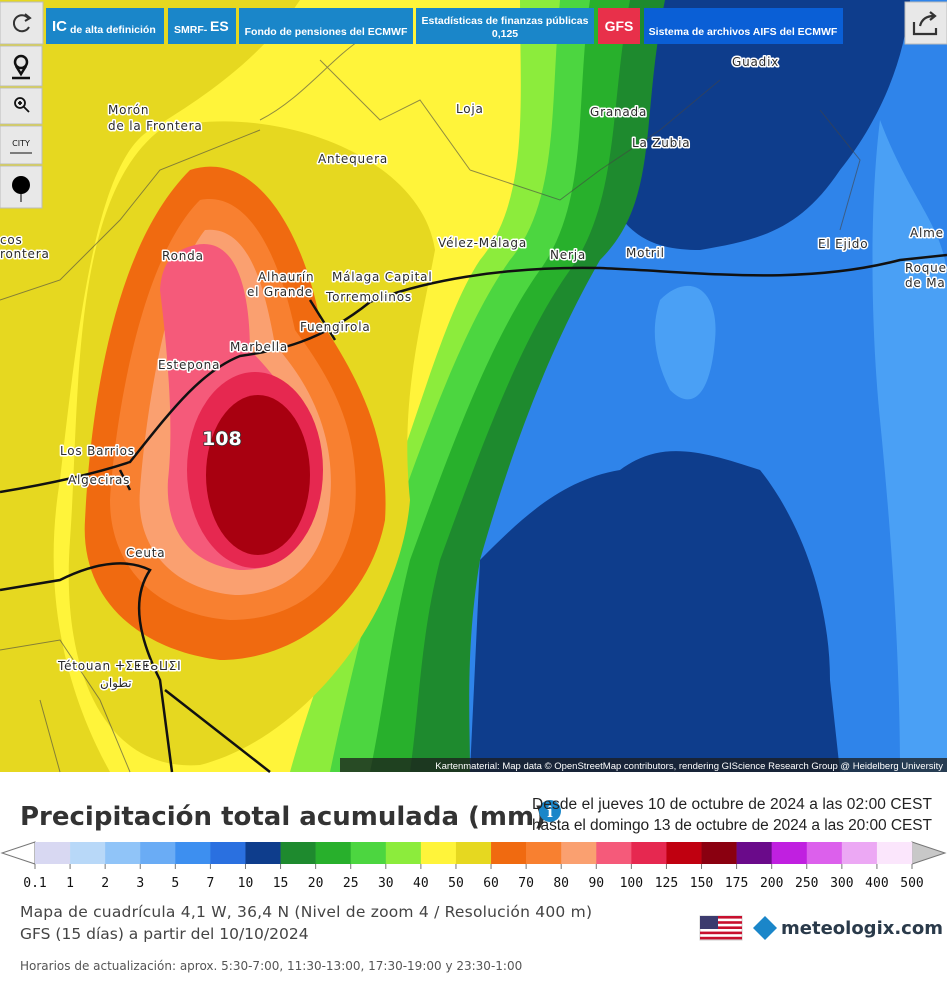 This screenshot has width=947, height=988. What do you see at coordinates (283, 817) in the screenshot?
I see `legend-title: Precipitación total acumulada (mm)` at bounding box center [283, 817].